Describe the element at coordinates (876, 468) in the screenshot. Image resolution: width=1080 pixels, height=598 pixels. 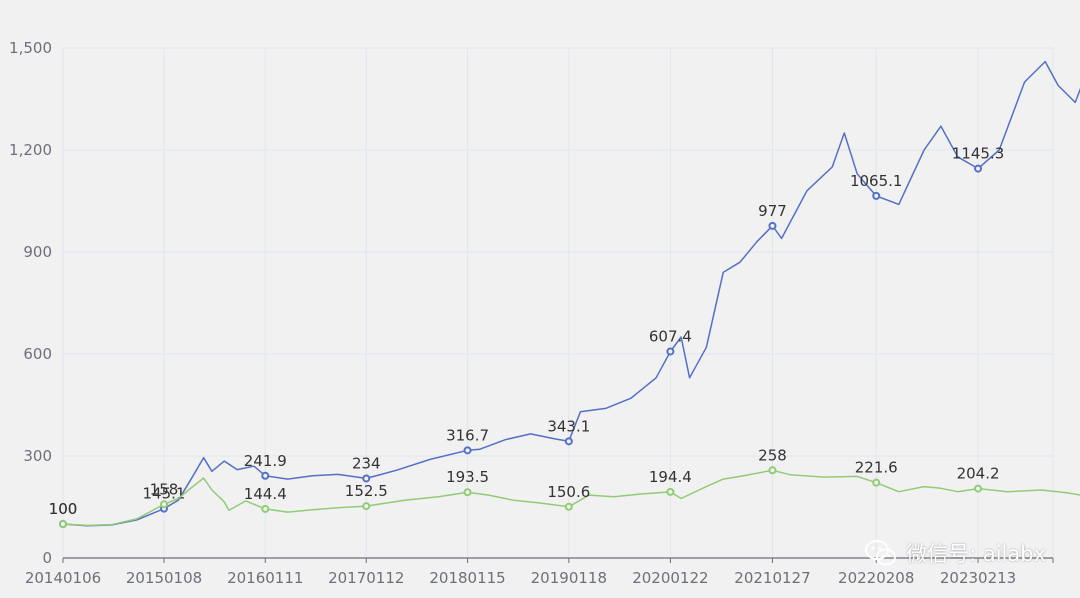
I see `series_b-data-label: 221.6` at that location.